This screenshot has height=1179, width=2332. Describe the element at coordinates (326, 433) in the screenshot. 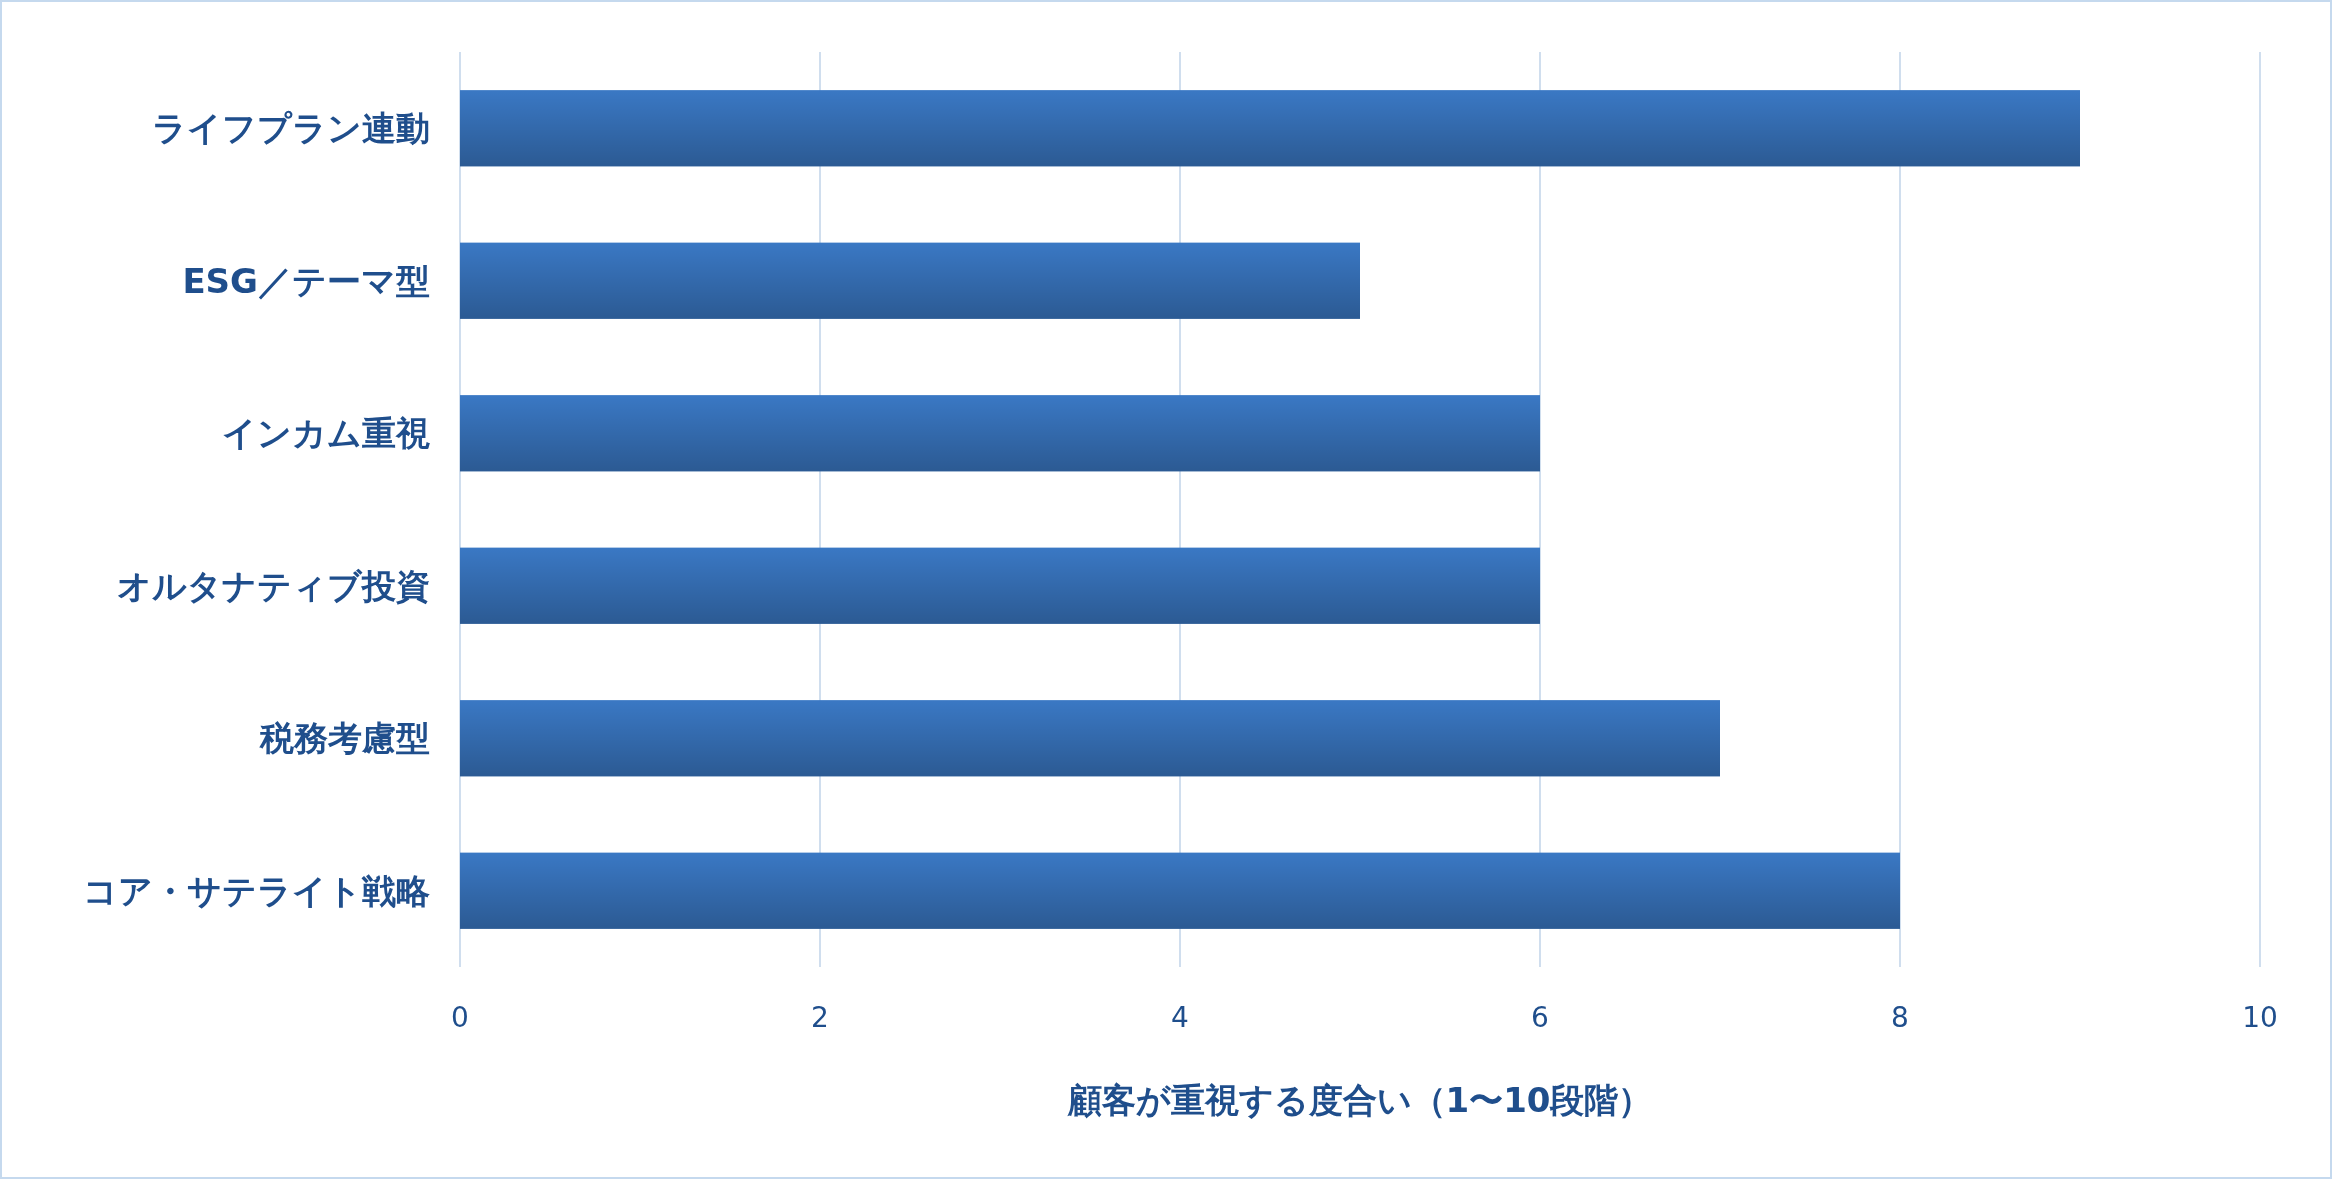

I see `y-tick-label: インカム重視` at that location.